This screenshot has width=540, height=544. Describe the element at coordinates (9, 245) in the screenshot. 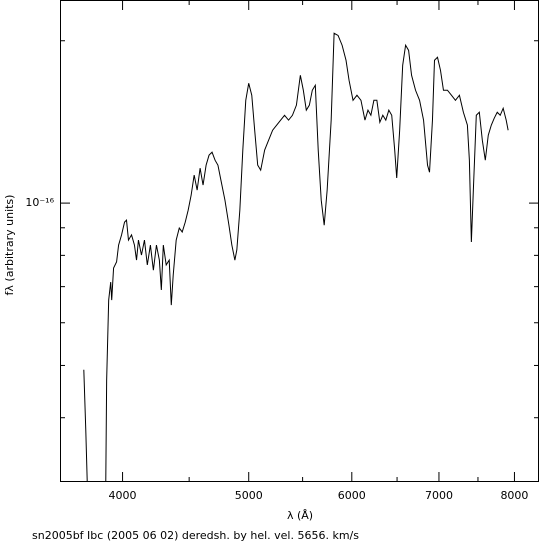

I see `y-axis-label: fλ (arbitrary units)` at that location.